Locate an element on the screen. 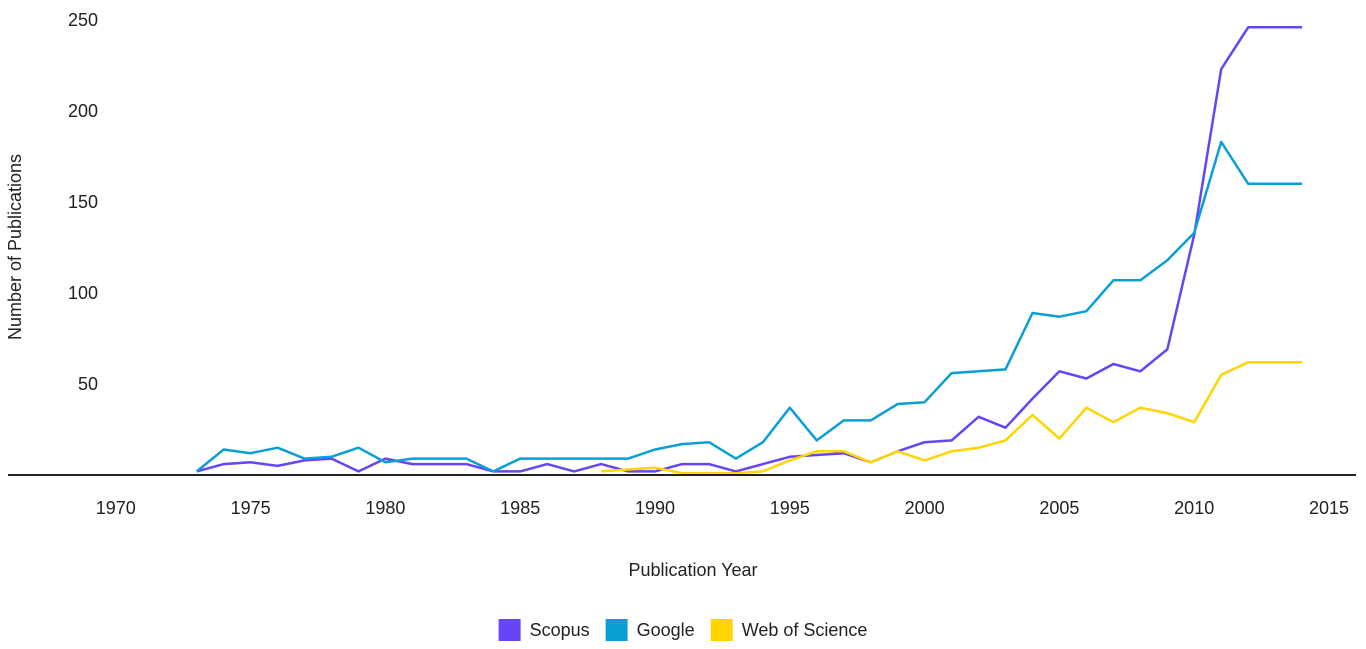 The height and width of the screenshot is (649, 1366). legend-swatch-web-of-science is located at coordinates (721, 630).